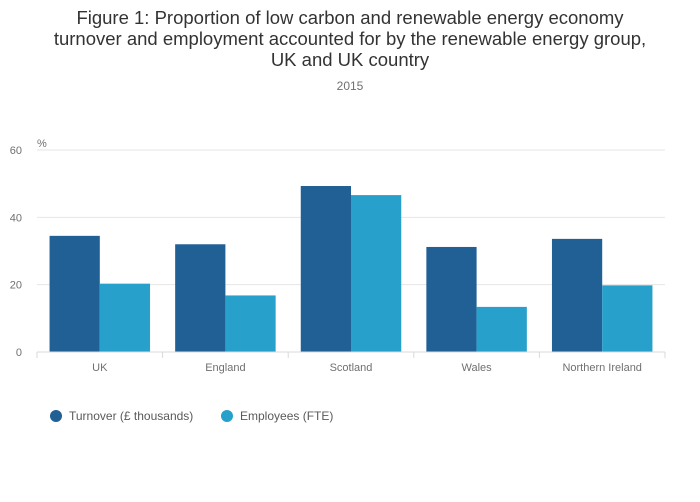 The height and width of the screenshot is (502, 700). Describe the element at coordinates (225, 368) in the screenshot. I see `x-tick-label: England` at that location.